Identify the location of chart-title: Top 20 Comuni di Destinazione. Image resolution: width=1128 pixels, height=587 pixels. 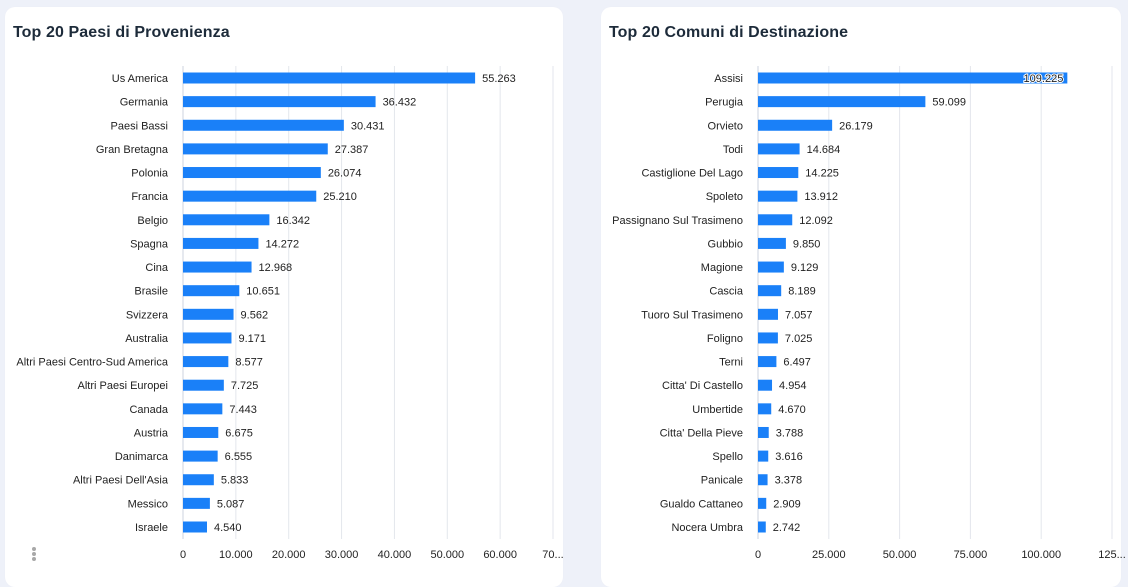
(729, 32).